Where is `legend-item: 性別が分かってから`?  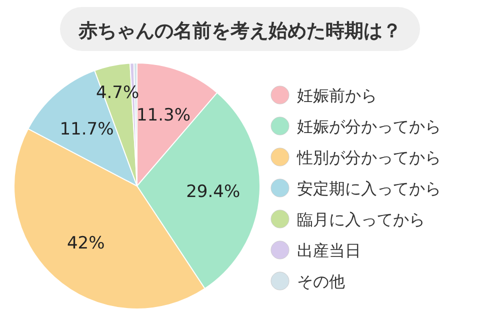 legend-item: 性別が分かってから is located at coordinates (355, 157).